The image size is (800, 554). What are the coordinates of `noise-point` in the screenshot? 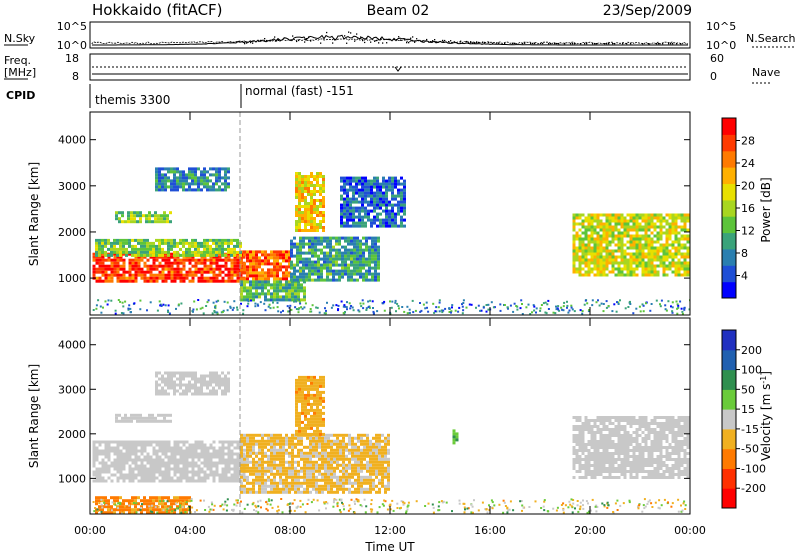 It's located at (267, 40).